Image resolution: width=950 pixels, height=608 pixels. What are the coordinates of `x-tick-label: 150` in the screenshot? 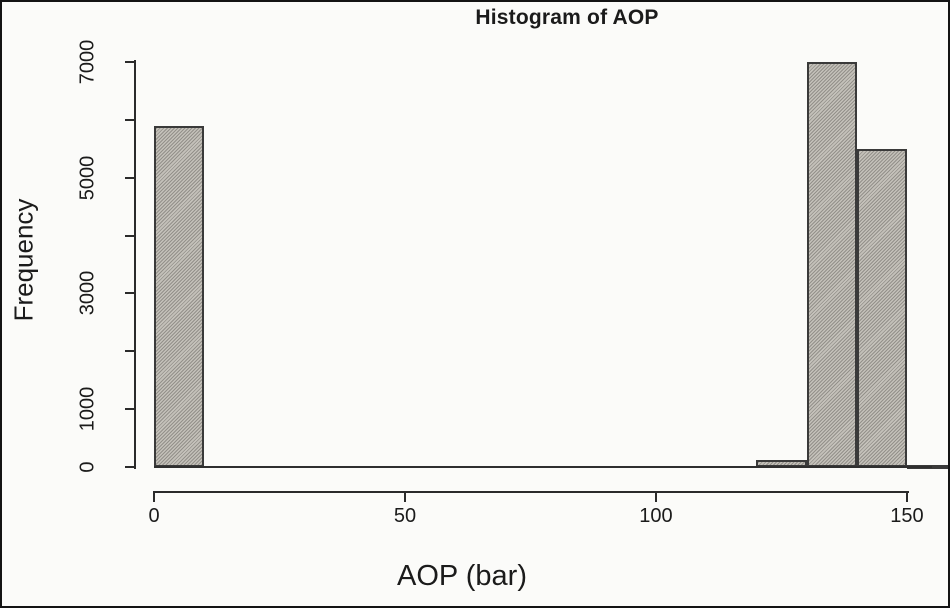 It's located at (907, 516).